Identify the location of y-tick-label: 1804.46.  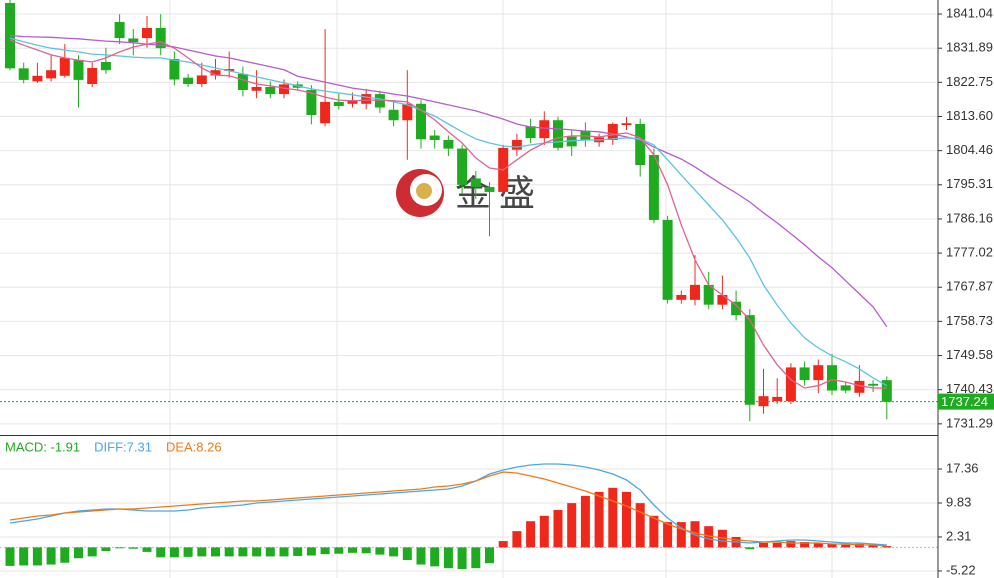
(969, 149).